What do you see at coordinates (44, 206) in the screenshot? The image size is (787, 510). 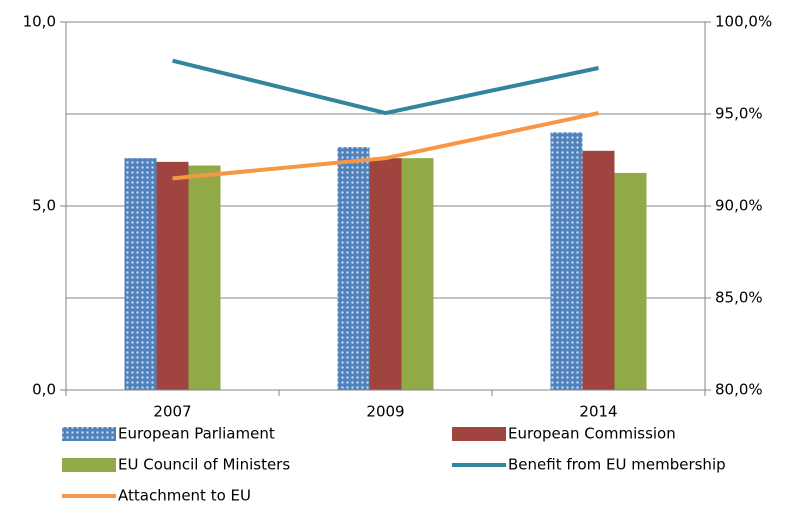 I see `y-tick-label: 5,0` at bounding box center [44, 206].